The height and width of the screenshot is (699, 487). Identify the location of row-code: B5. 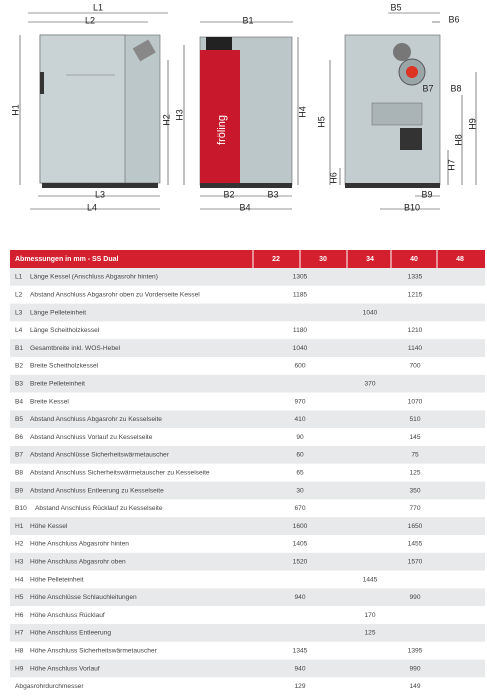
(19, 419).